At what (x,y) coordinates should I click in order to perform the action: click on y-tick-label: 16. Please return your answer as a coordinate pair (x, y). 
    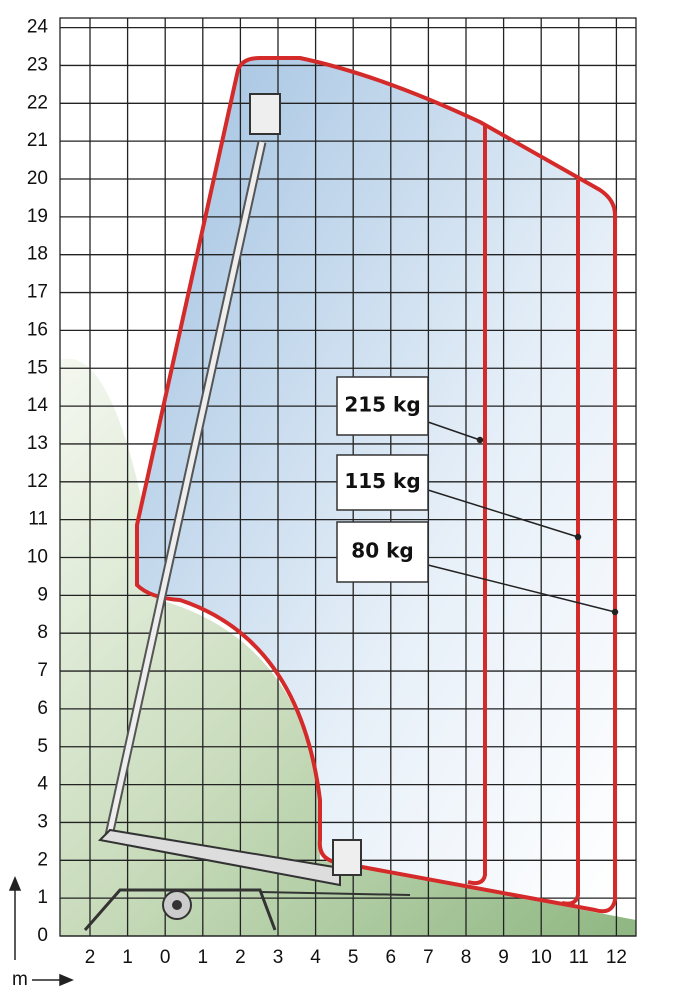
    Looking at the image, I should click on (37, 329).